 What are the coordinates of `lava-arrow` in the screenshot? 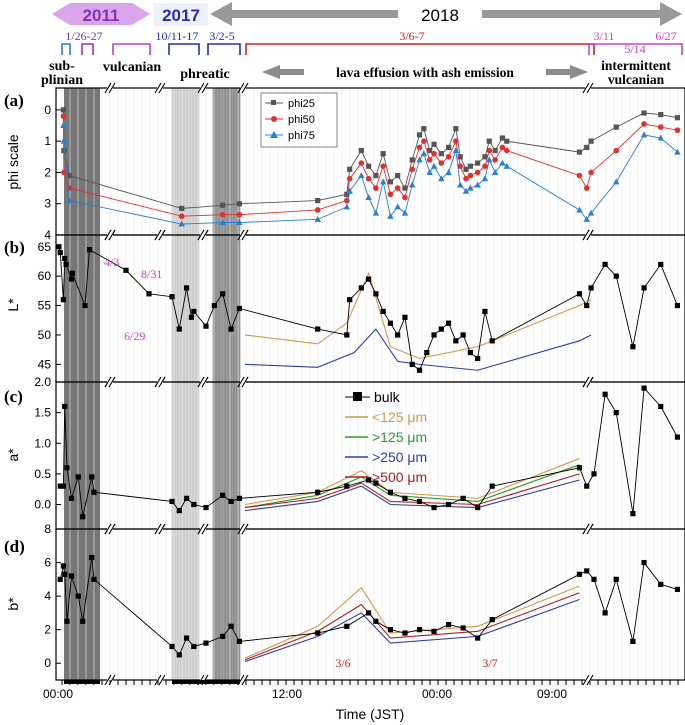 It's located at (425, 72).